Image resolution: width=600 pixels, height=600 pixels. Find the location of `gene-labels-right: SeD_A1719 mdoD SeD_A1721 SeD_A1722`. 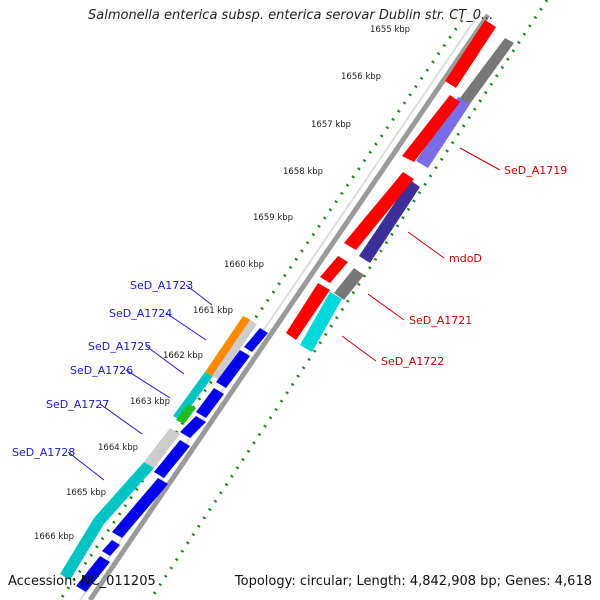

gene-labels-right: SeD_A1719 mdoD SeD_A1721 SeD_A1722 is located at coordinates (474, 266).